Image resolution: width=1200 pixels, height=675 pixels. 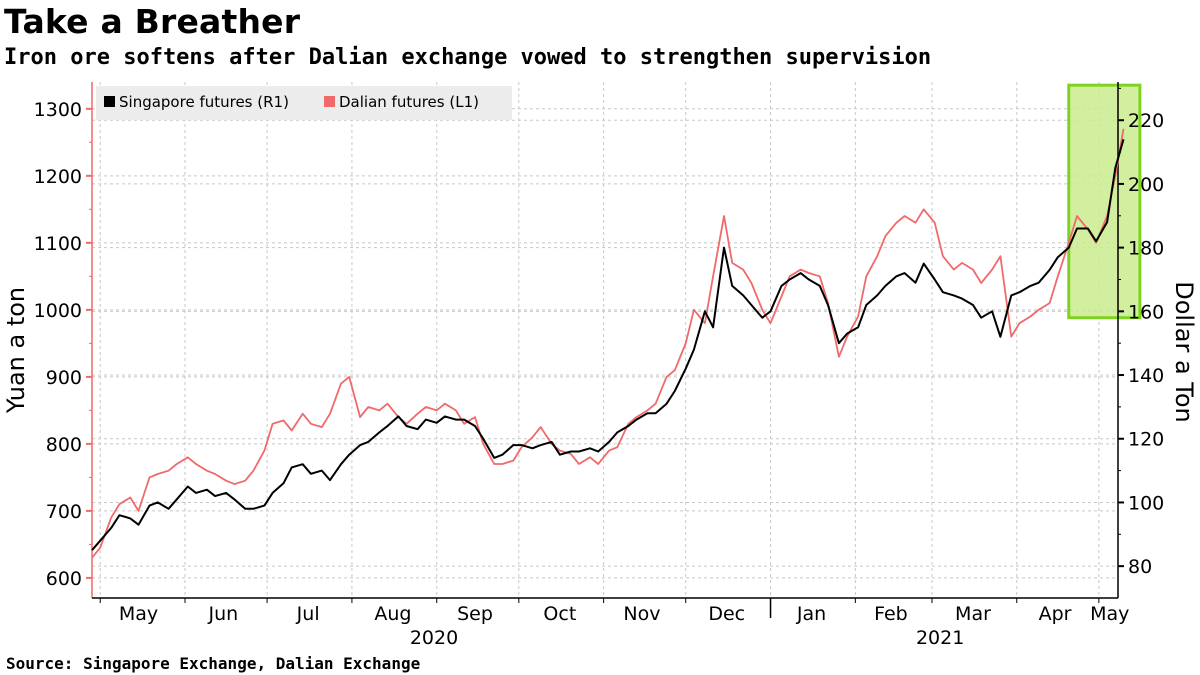 What do you see at coordinates (392, 614) in the screenshot?
I see `x-tick-label: Aug` at bounding box center [392, 614].